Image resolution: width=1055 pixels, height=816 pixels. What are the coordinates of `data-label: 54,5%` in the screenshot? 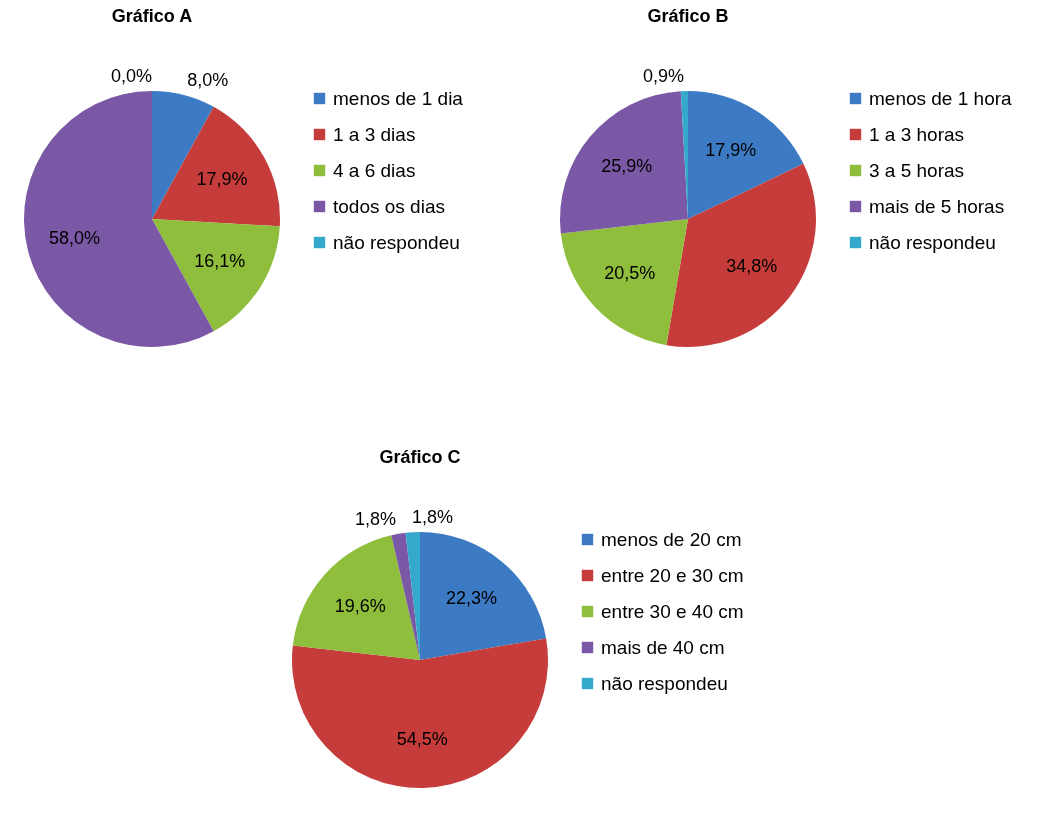 It's located at (422, 738).